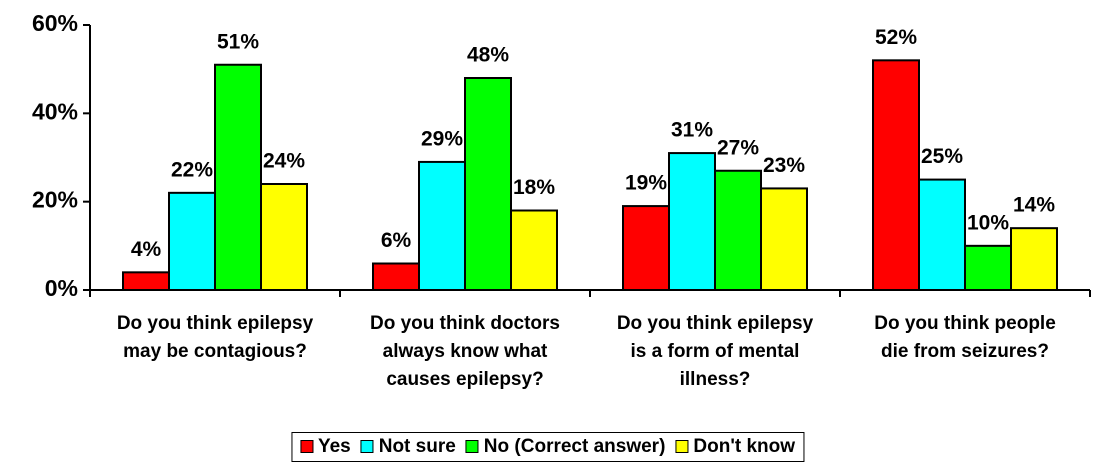  Describe the element at coordinates (692, 130) in the screenshot. I see `data-label: 31%` at that location.